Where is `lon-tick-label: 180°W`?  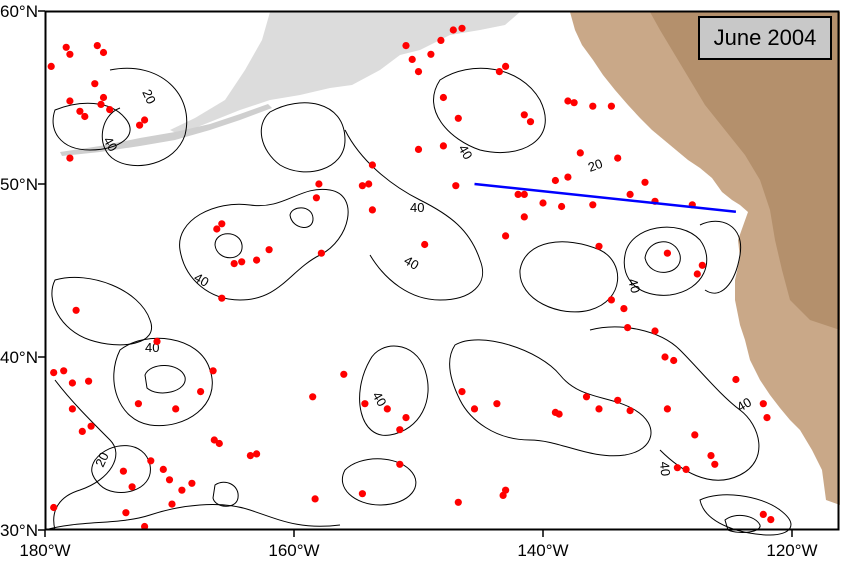 lon-tick-label: 180°W is located at coordinates (44, 550).